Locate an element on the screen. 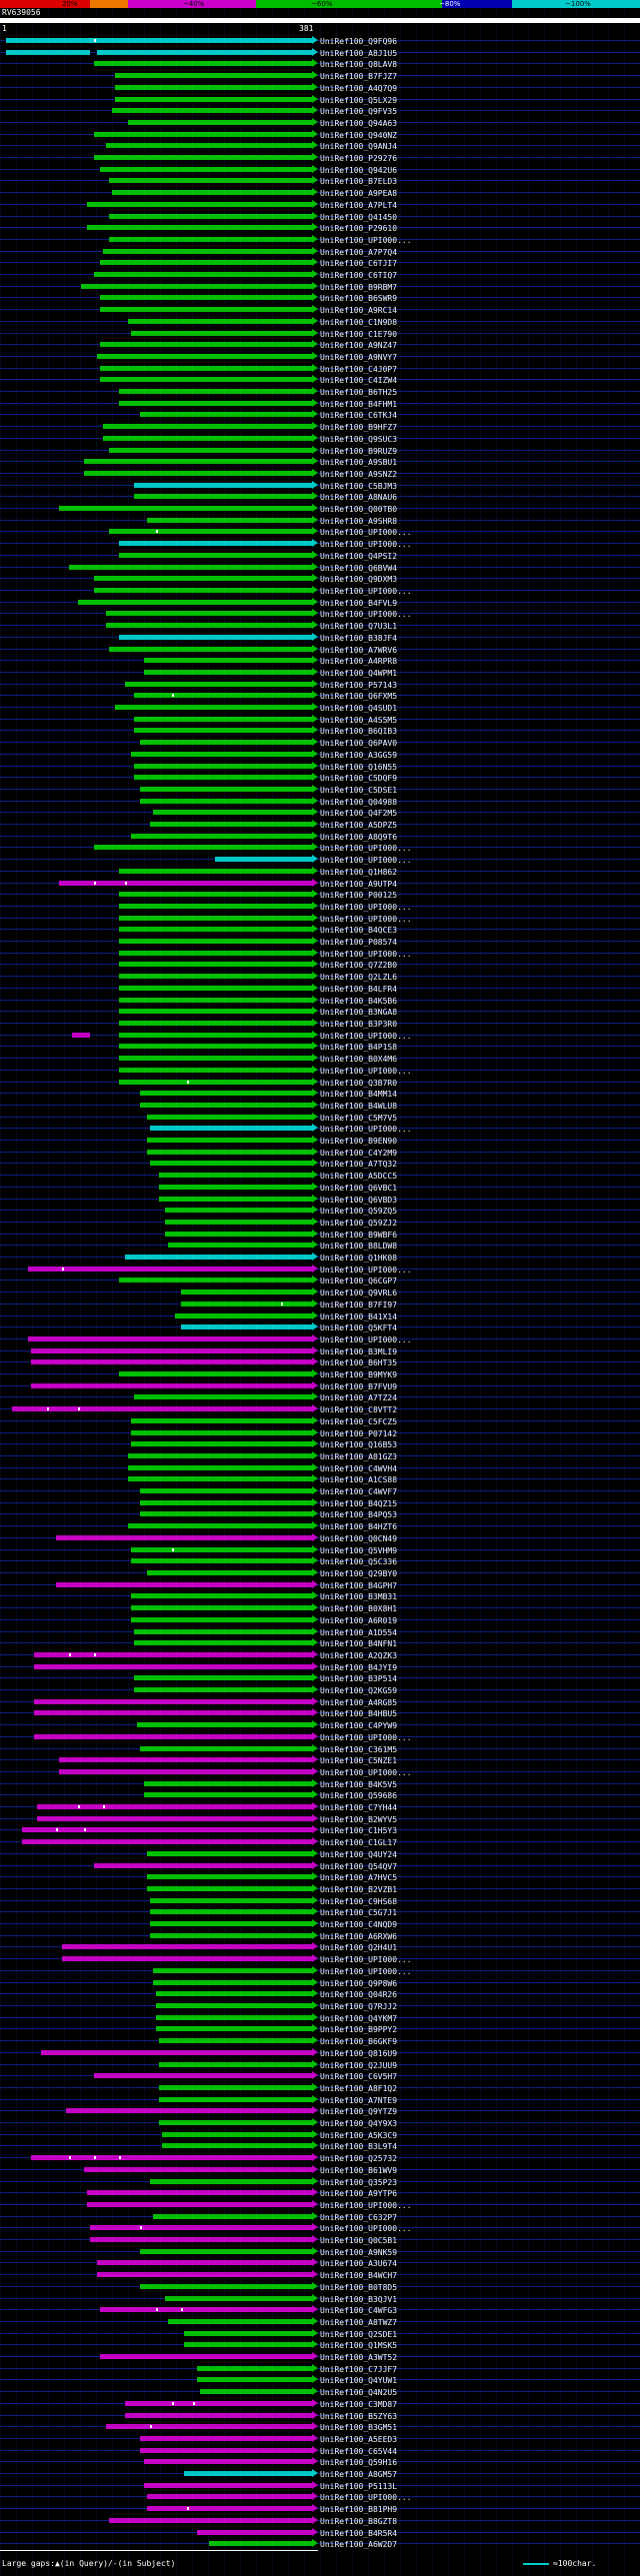  hit-label: UniRef100_B3GM51 is located at coordinates (359, 2428).